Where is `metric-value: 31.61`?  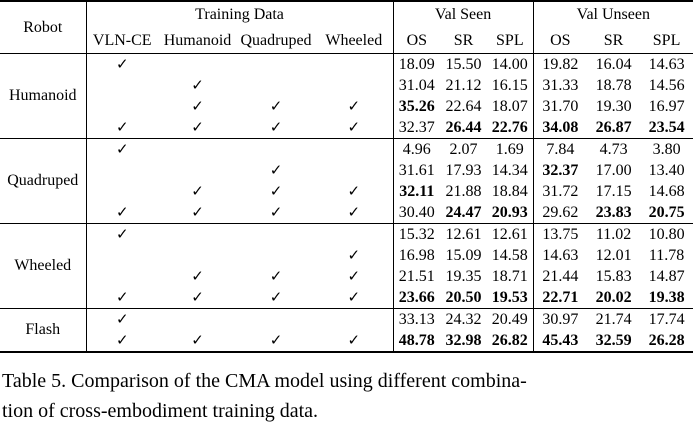 metric-value: 31.61 is located at coordinates (416, 170).